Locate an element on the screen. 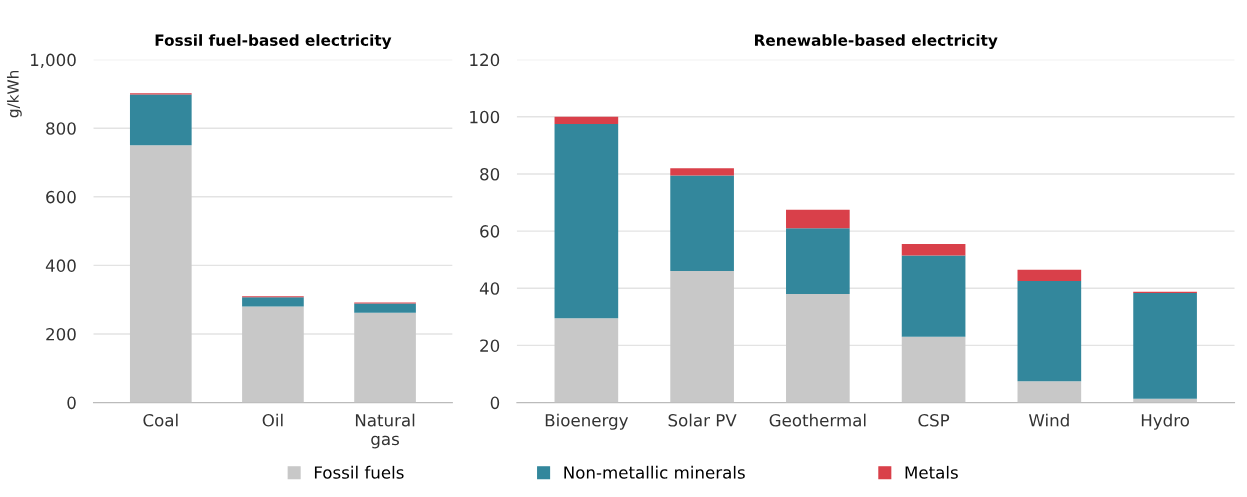 This screenshot has height=497, width=1247. y-tick-label: 800 is located at coordinates (61, 128).